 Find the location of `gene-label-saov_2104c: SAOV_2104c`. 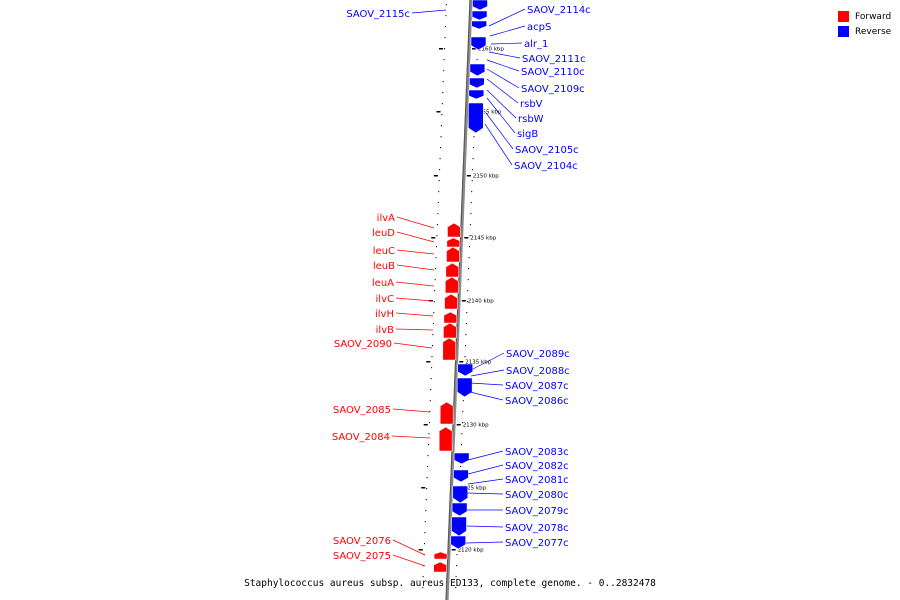

gene-label-saov_2104c: SAOV_2104c is located at coordinates (546, 166).